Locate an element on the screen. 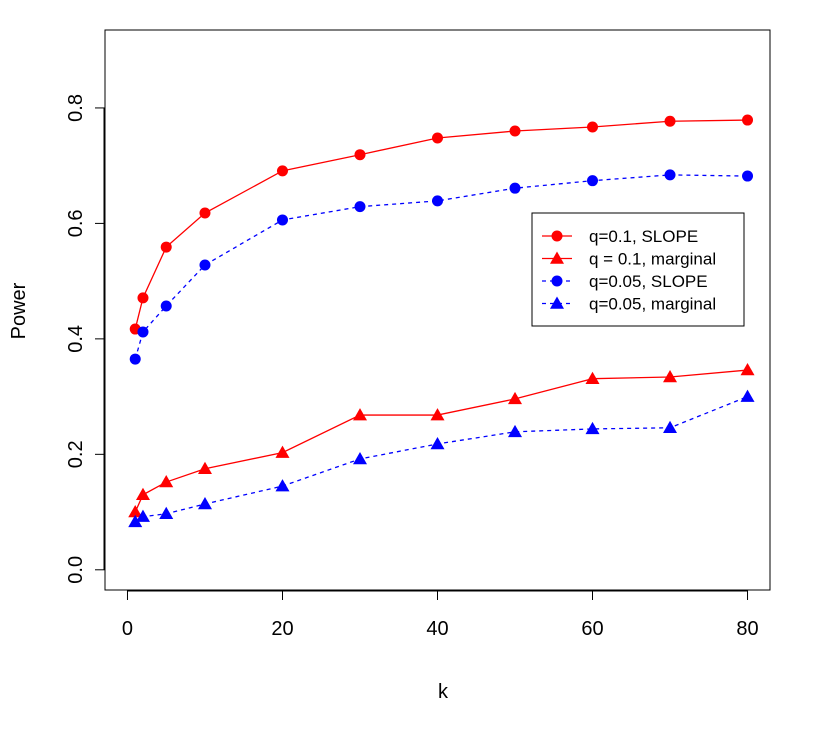  x-axis-label: k is located at coordinates (443, 692).